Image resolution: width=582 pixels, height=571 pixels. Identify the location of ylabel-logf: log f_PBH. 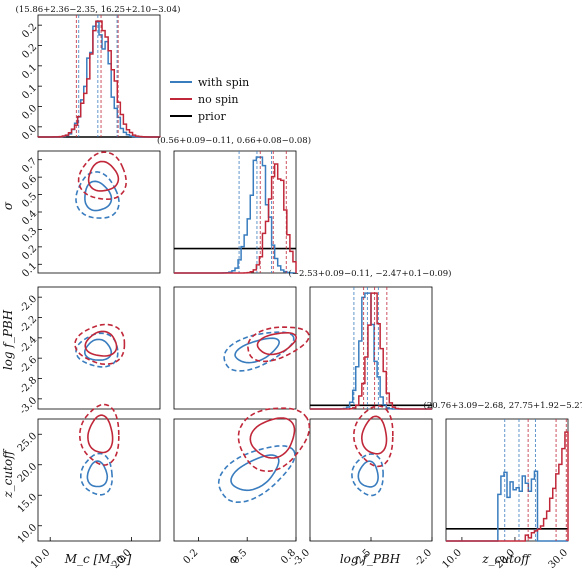
(8, 339).